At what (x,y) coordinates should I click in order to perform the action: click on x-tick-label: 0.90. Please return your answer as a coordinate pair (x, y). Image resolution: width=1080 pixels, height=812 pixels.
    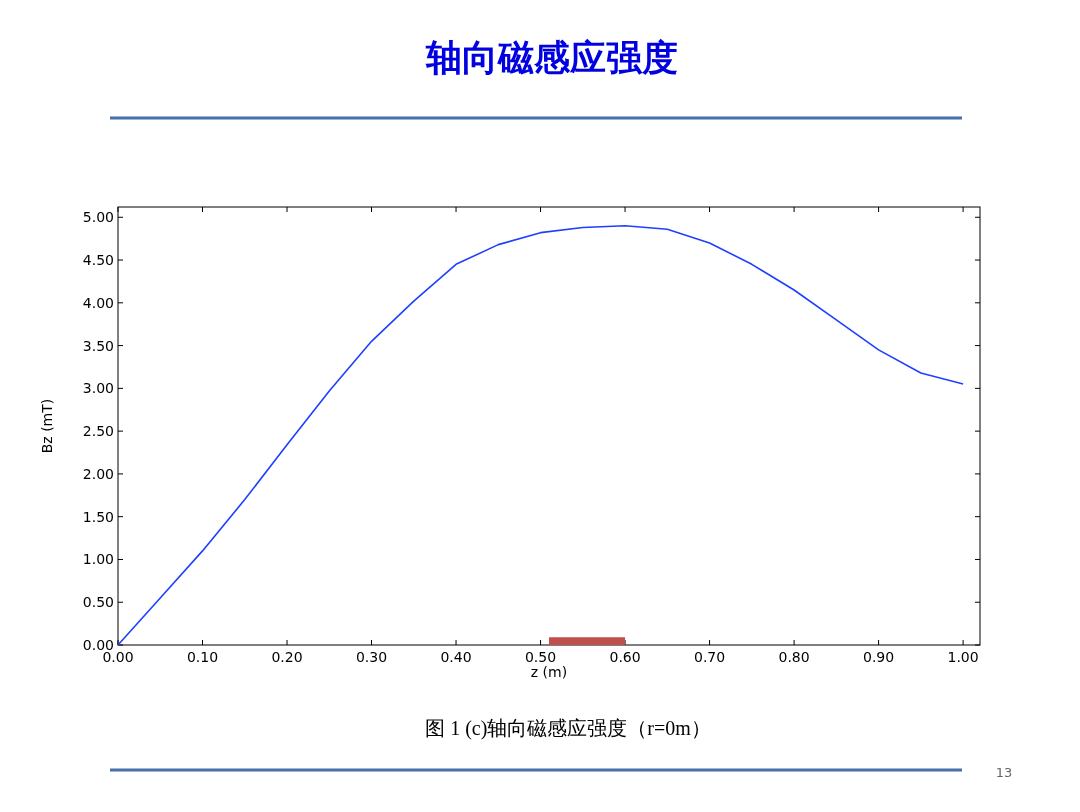
    Looking at the image, I should click on (879, 657).